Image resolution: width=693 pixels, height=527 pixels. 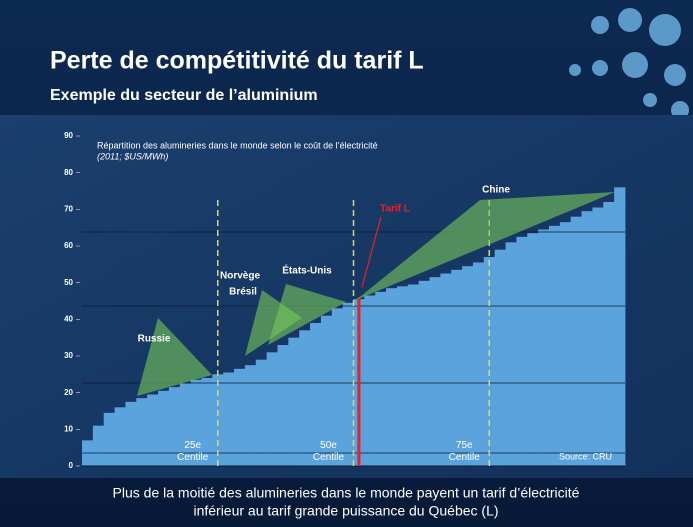 I want to click on region-label: États-Unis, so click(x=307, y=270).